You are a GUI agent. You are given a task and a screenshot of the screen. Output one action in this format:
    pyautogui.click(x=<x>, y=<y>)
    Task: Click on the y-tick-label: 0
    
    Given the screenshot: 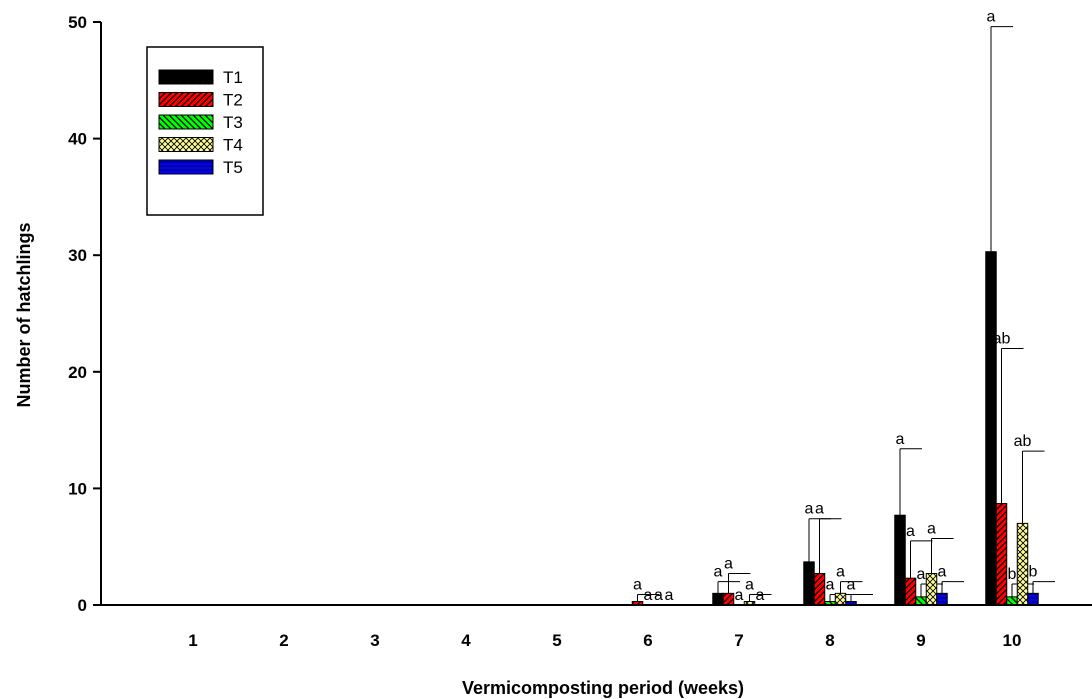 What is the action you would take?
    pyautogui.click(x=82, y=605)
    